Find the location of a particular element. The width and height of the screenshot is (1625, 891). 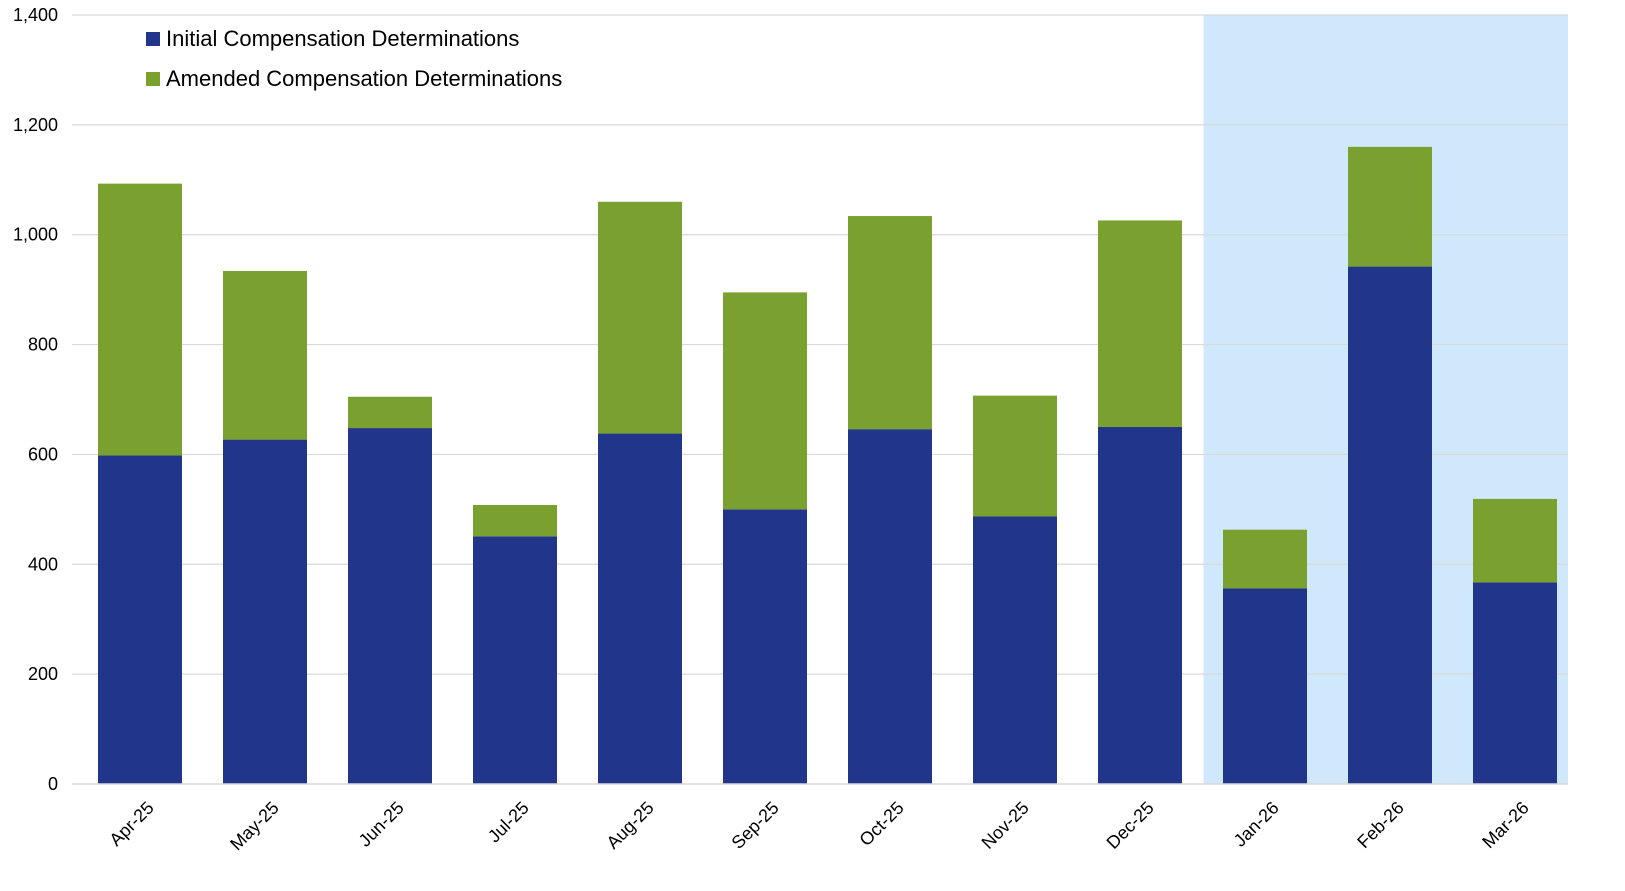

y-tick-label: 600 is located at coordinates (43, 454).